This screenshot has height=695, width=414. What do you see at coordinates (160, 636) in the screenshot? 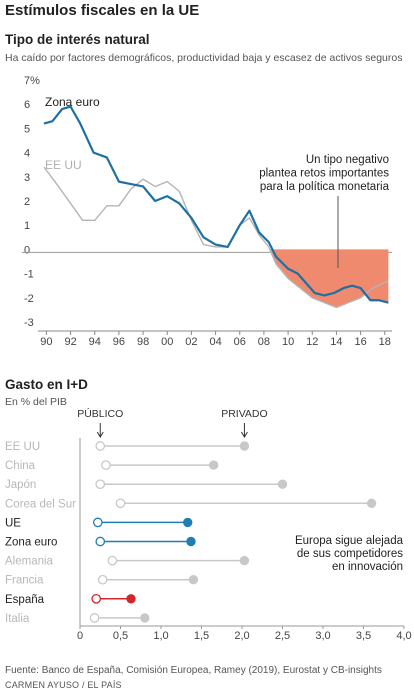
I see `rd-x-tick-label: 1,0` at bounding box center [160, 636].